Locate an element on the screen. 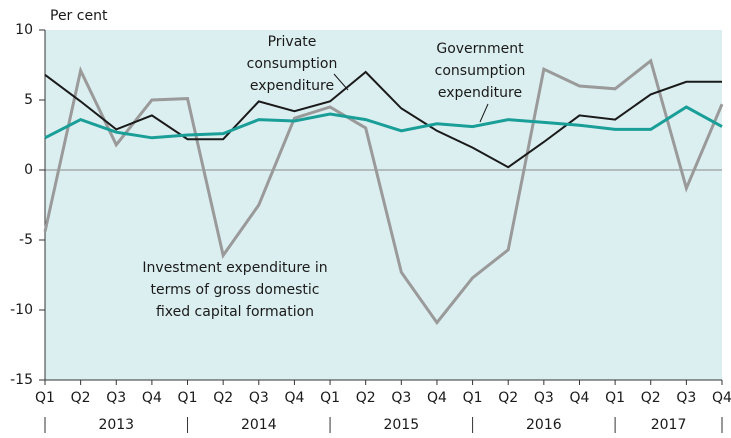 The width and height of the screenshot is (731, 438). annotation: fixed capital formation is located at coordinates (235, 312).